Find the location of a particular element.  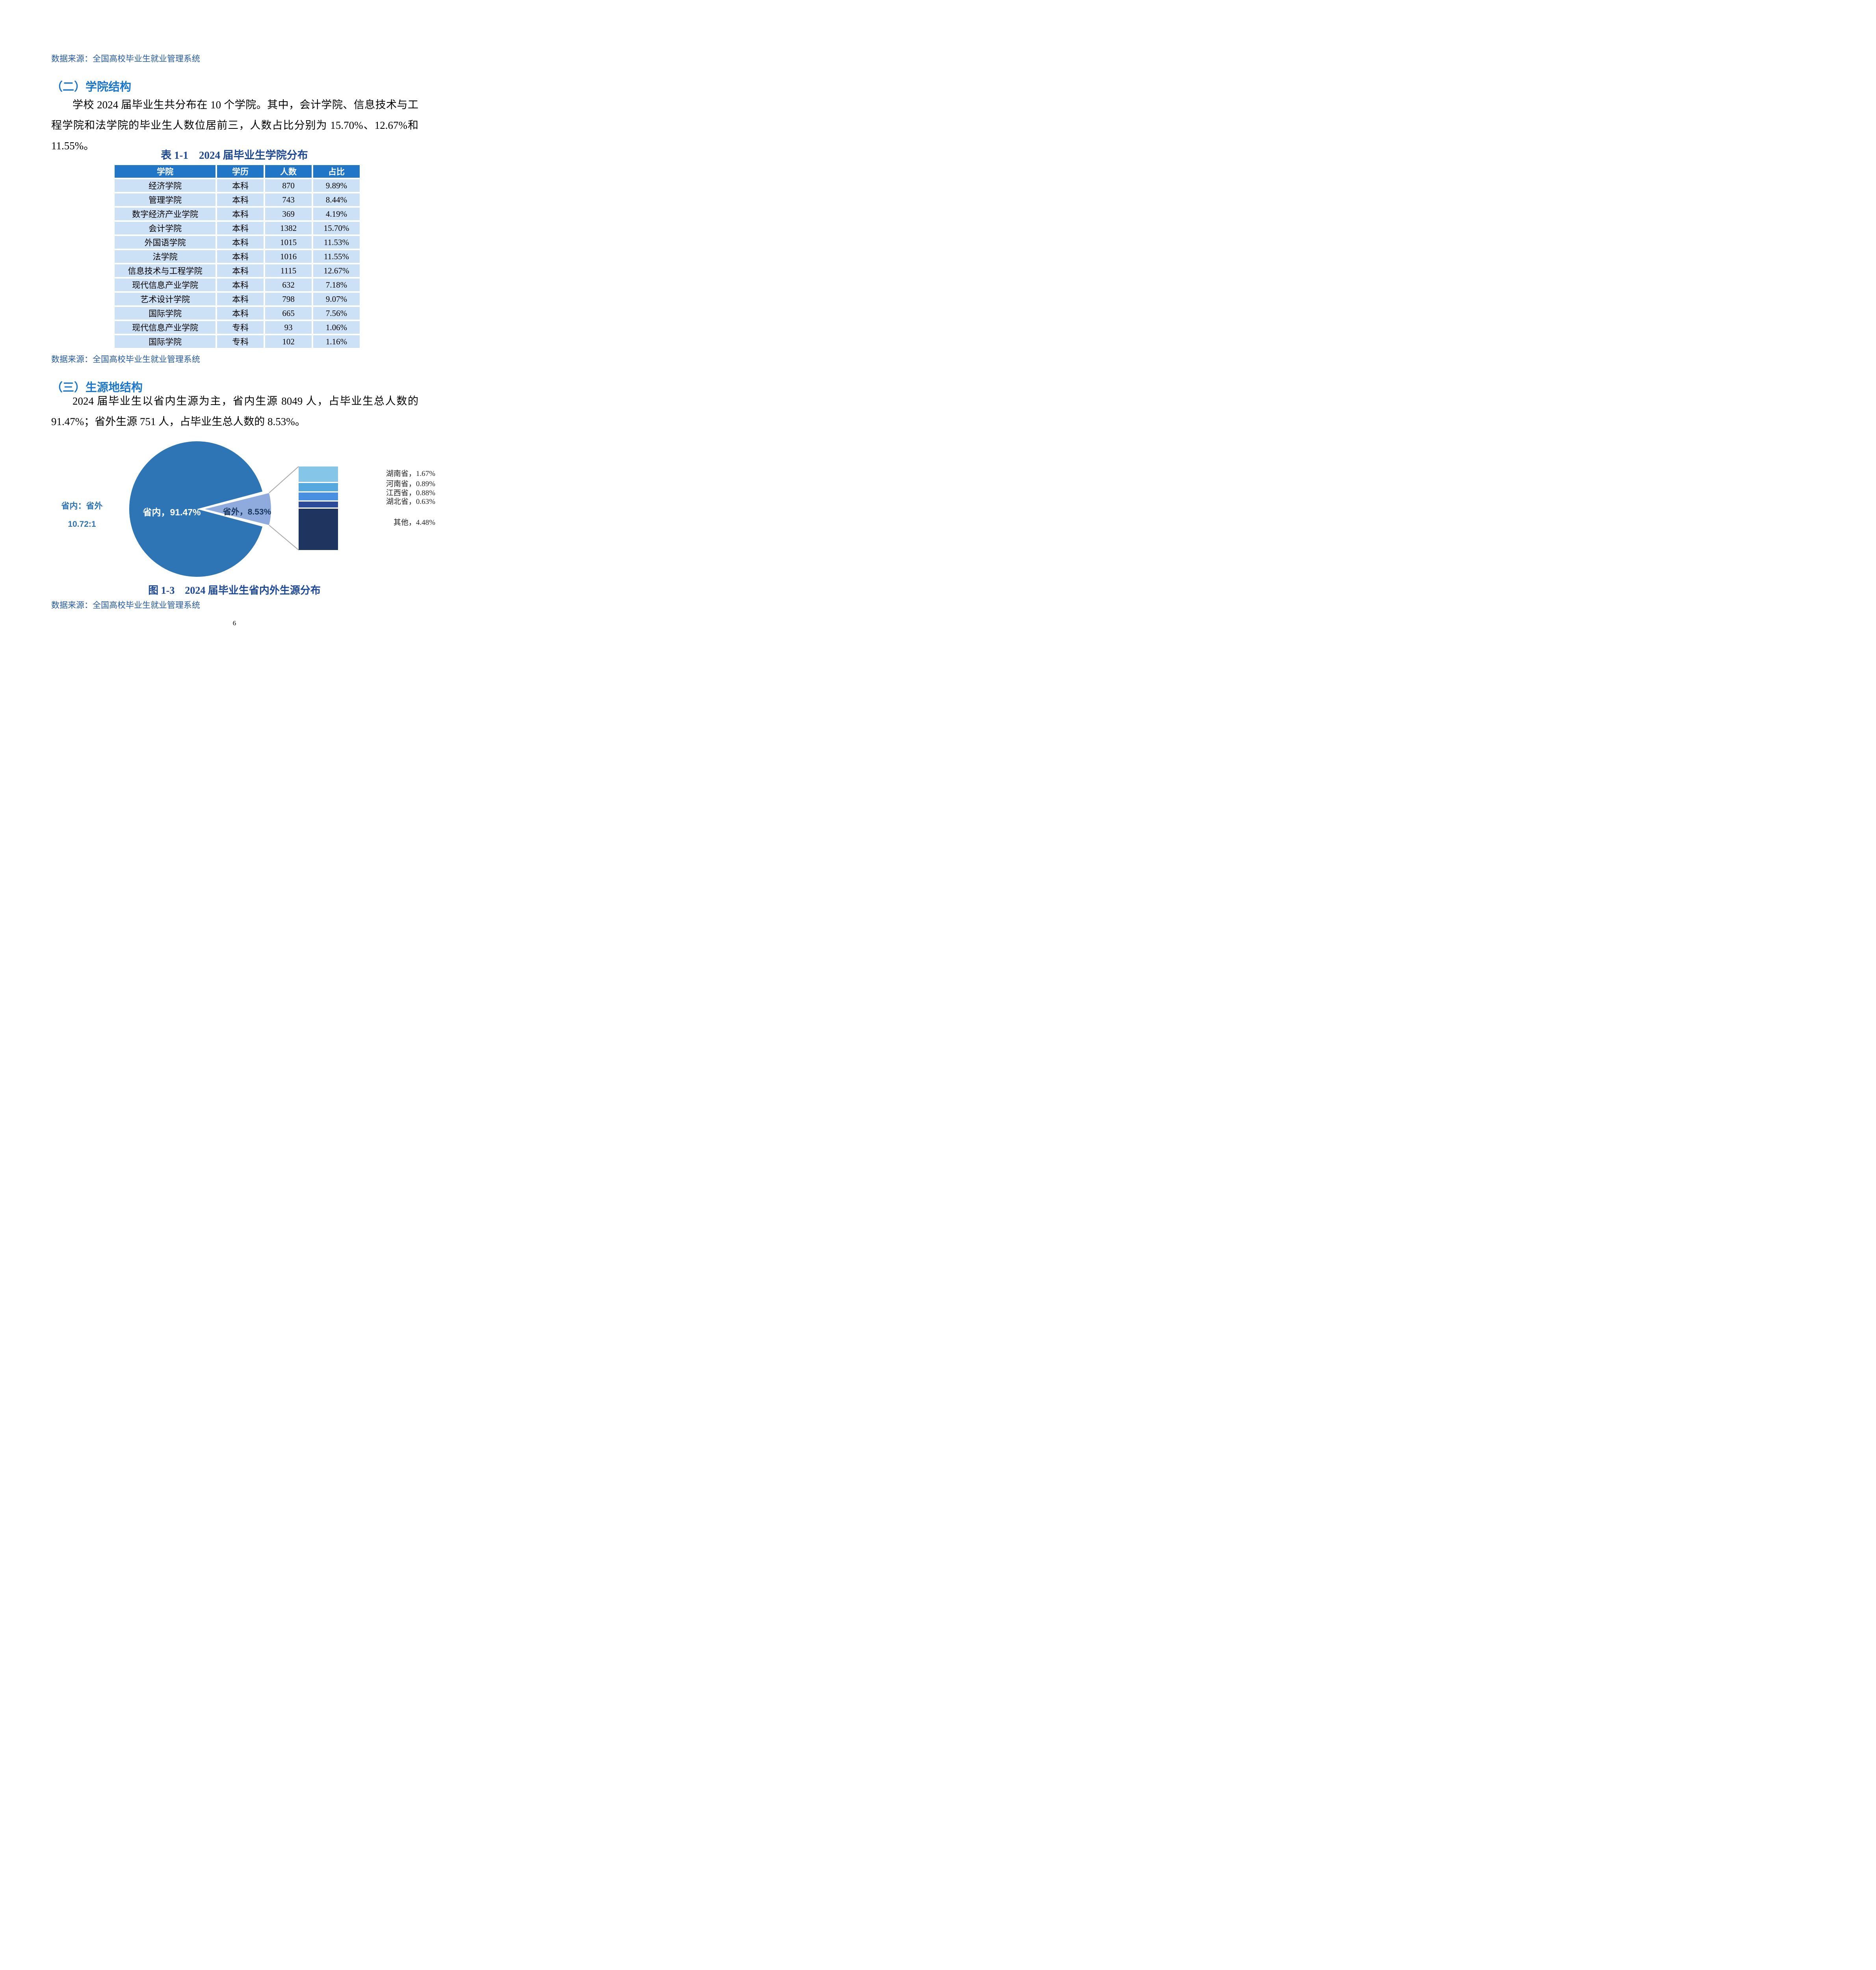

ratio-value-text: 10.72:1 is located at coordinates (82, 524).